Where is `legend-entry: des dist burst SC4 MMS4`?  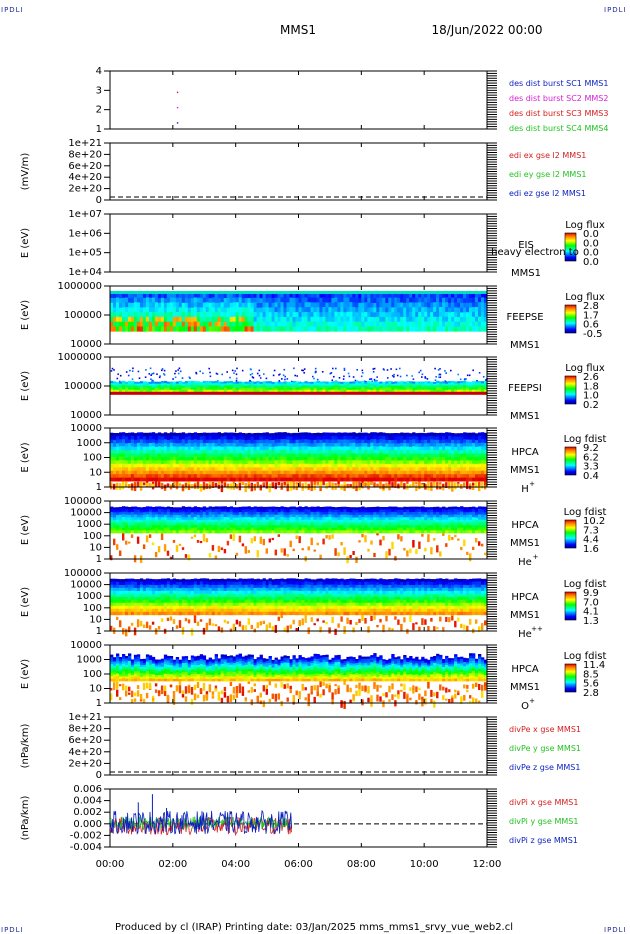 legend-entry: des dist burst SC4 MMS4 is located at coordinates (558, 128).